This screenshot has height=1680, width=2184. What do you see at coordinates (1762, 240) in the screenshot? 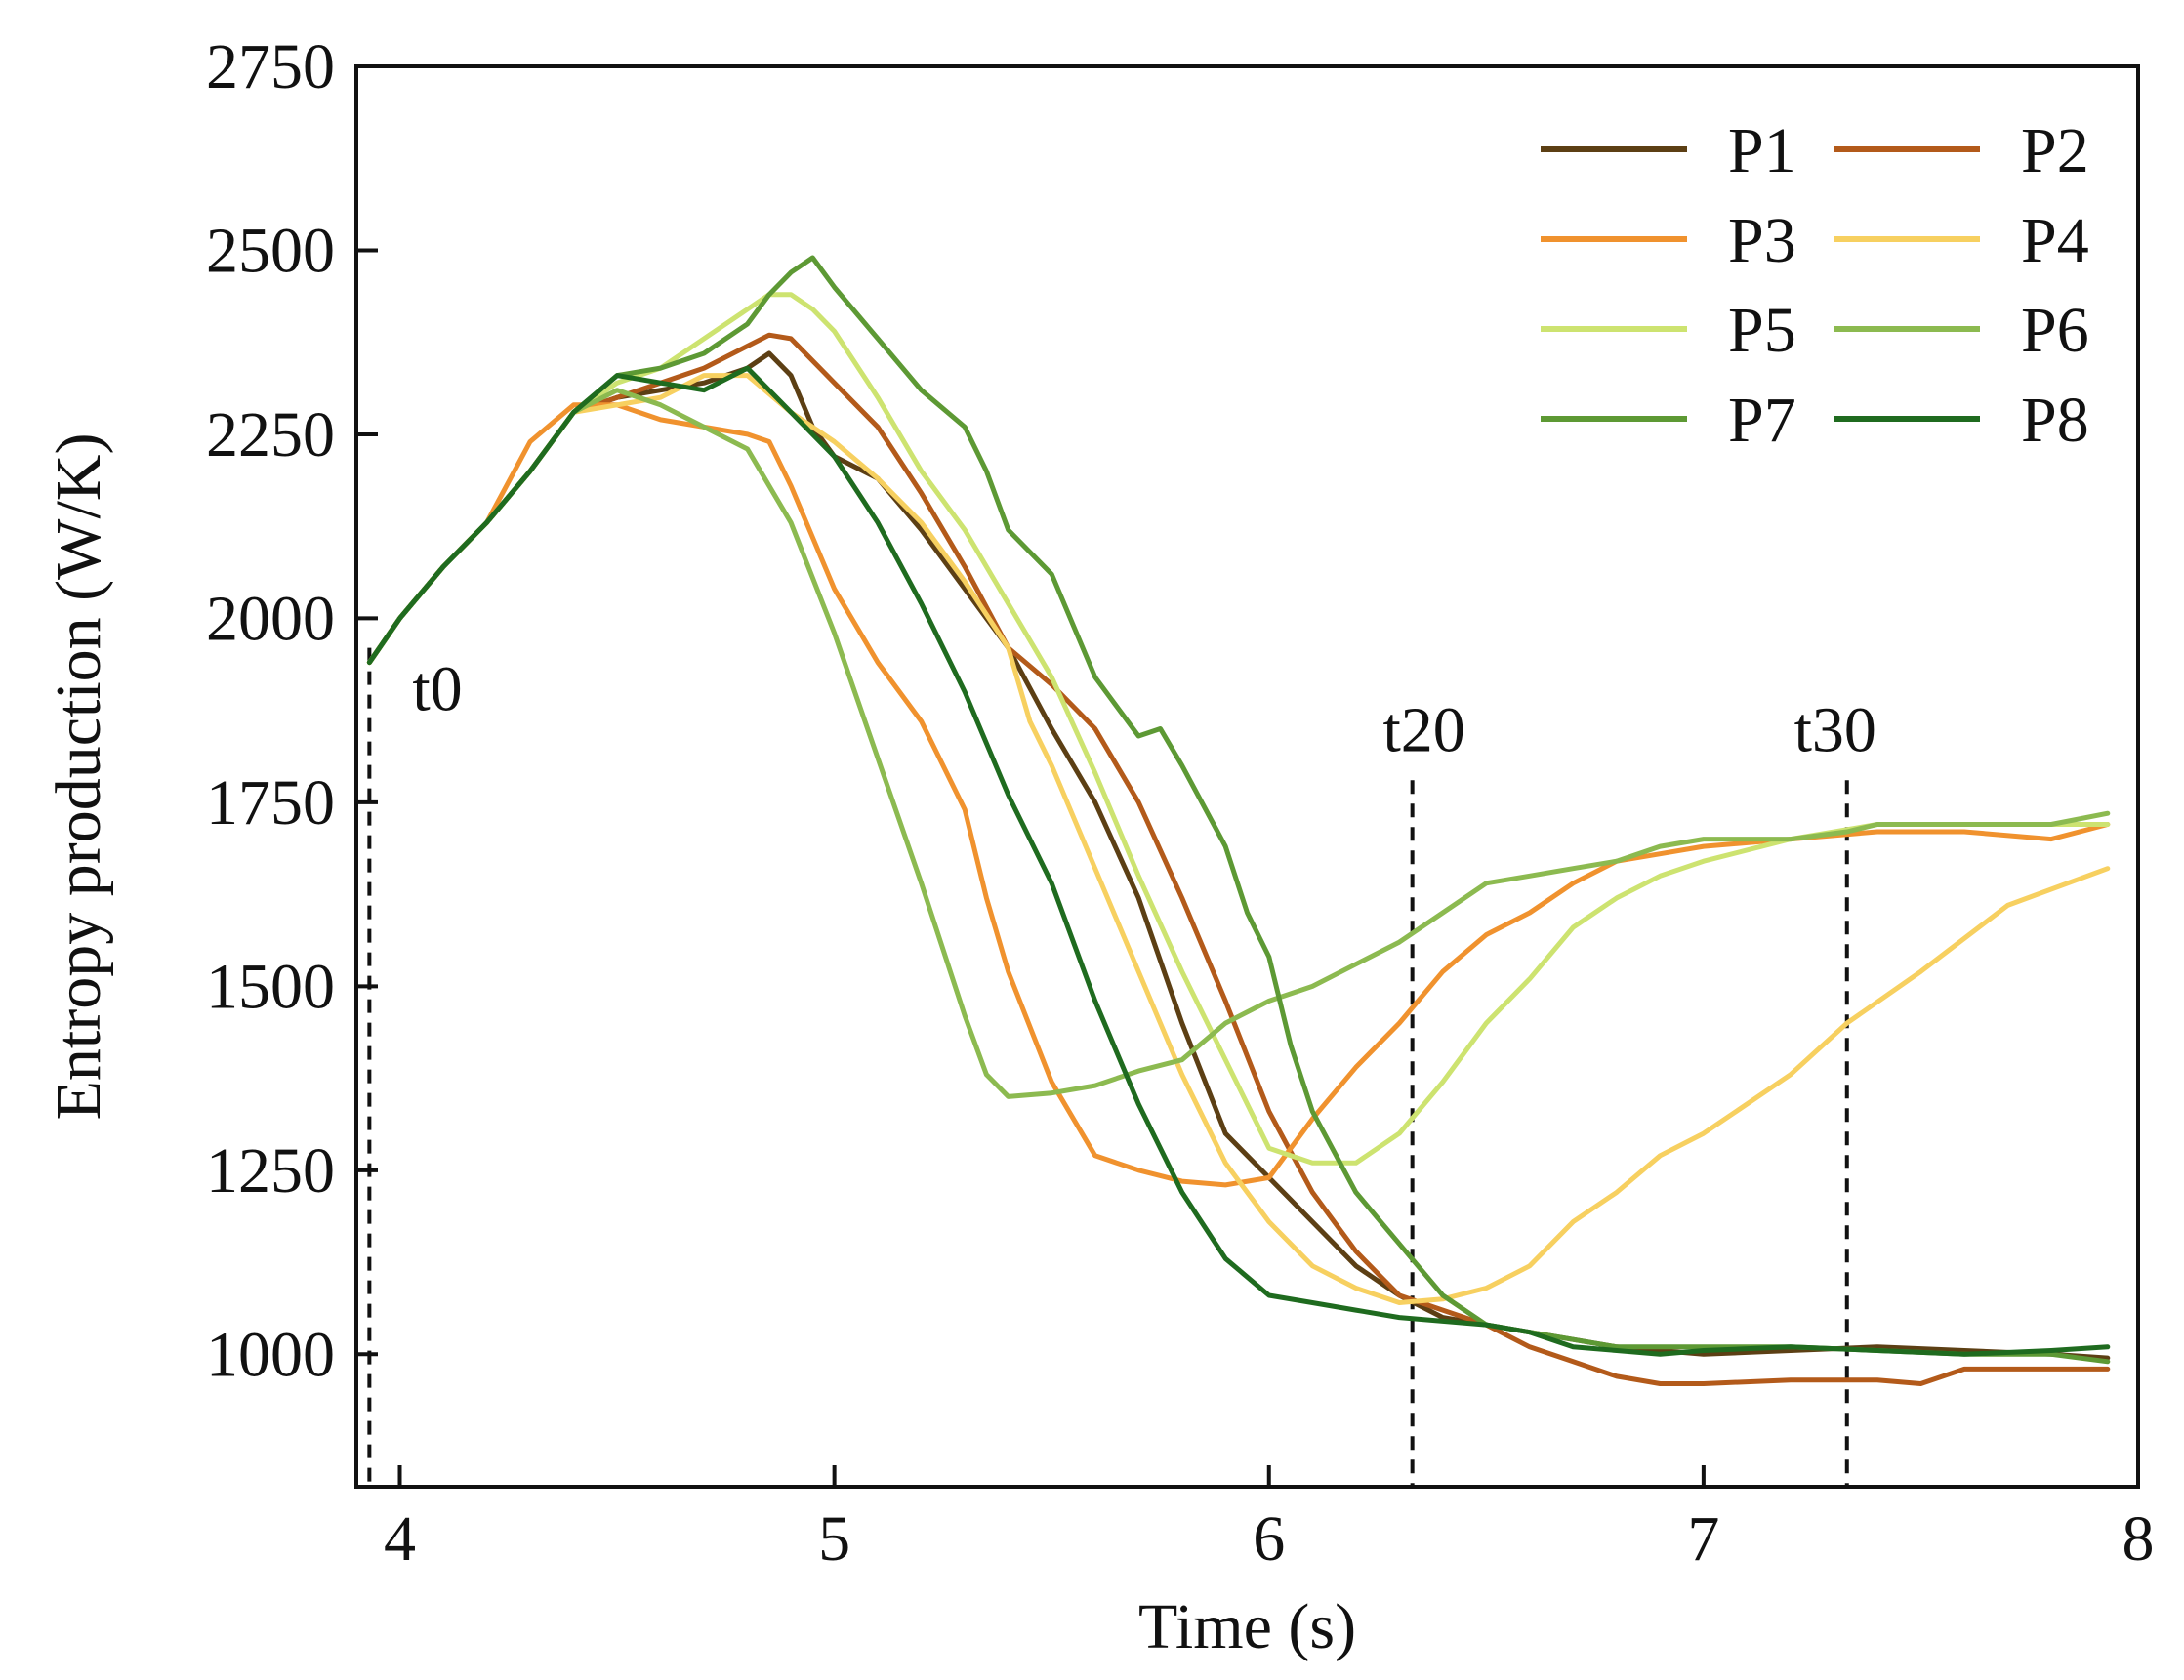
I see `legend-label-P3: P3` at bounding box center [1762, 240].